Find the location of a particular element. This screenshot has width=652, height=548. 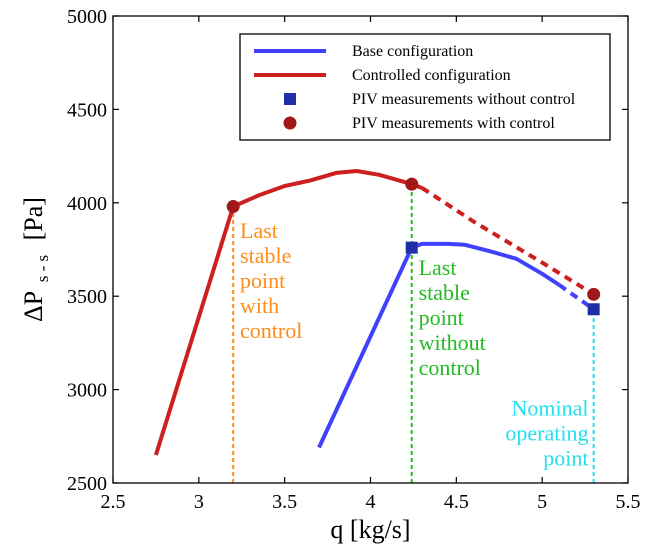

y-axis-label: ΔP s - s [Pa] is located at coordinates (36, 259).